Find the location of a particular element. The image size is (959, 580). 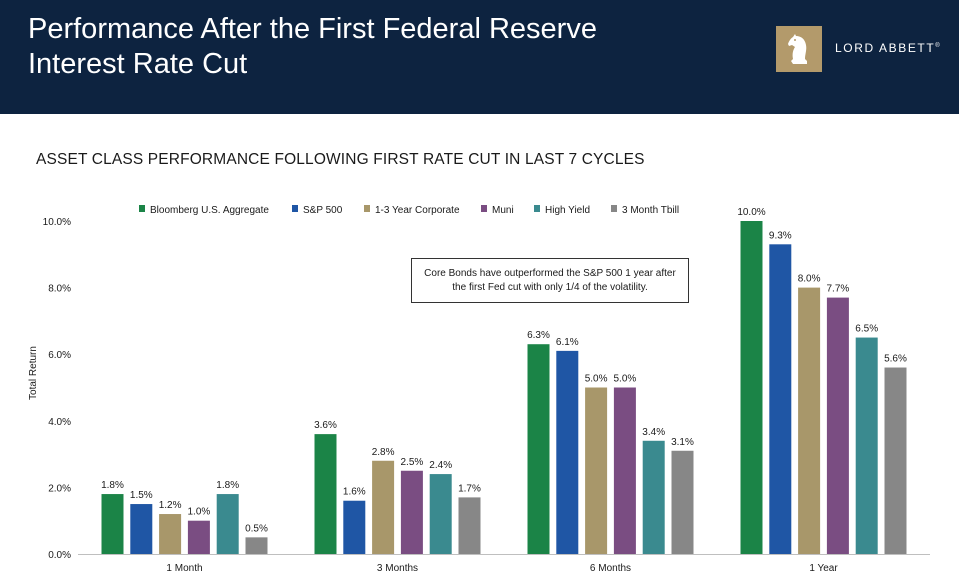

data-label: 3.1% is located at coordinates (682, 442).